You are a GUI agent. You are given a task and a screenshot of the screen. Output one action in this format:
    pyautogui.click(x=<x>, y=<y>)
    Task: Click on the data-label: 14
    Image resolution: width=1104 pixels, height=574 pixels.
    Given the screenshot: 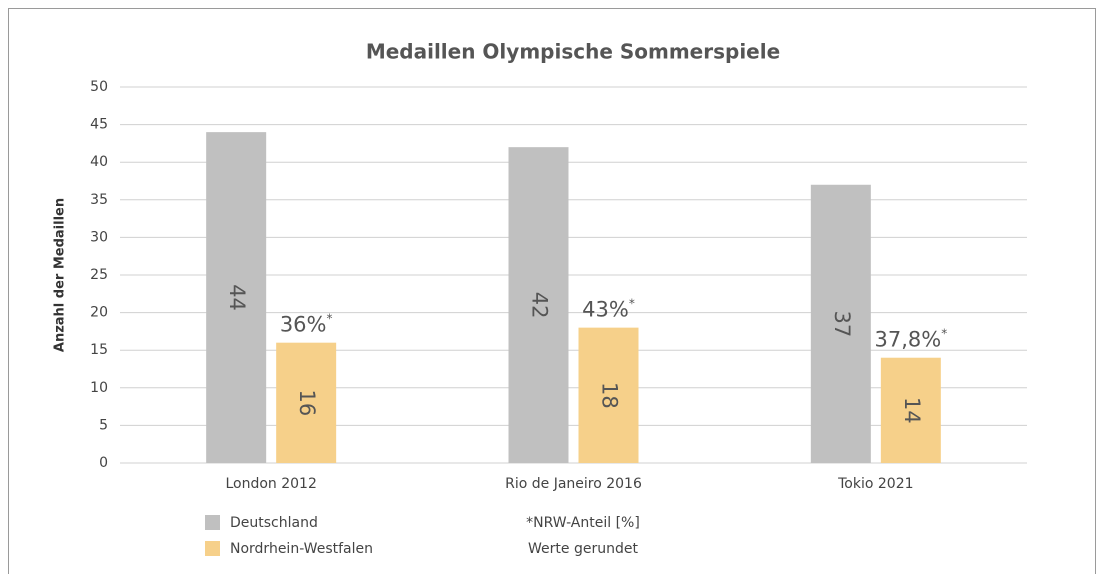 What is the action you would take?
    pyautogui.click(x=912, y=410)
    